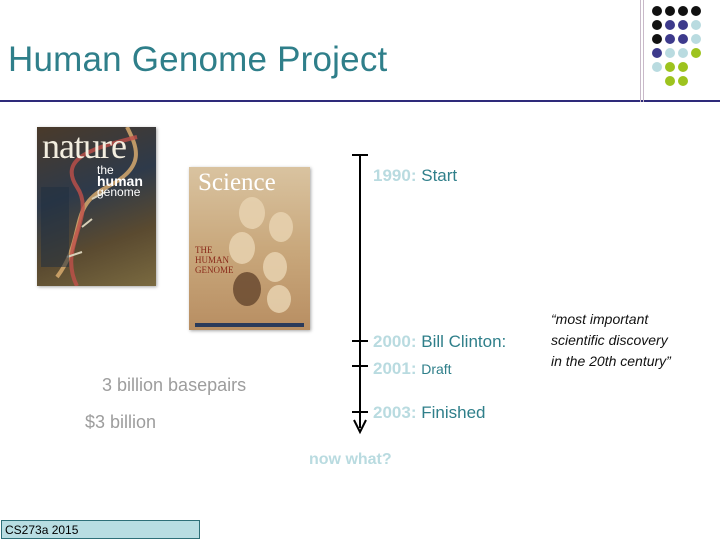 The height and width of the screenshot is (540, 720). I want to click on nature-line-1: the, so click(105, 170).